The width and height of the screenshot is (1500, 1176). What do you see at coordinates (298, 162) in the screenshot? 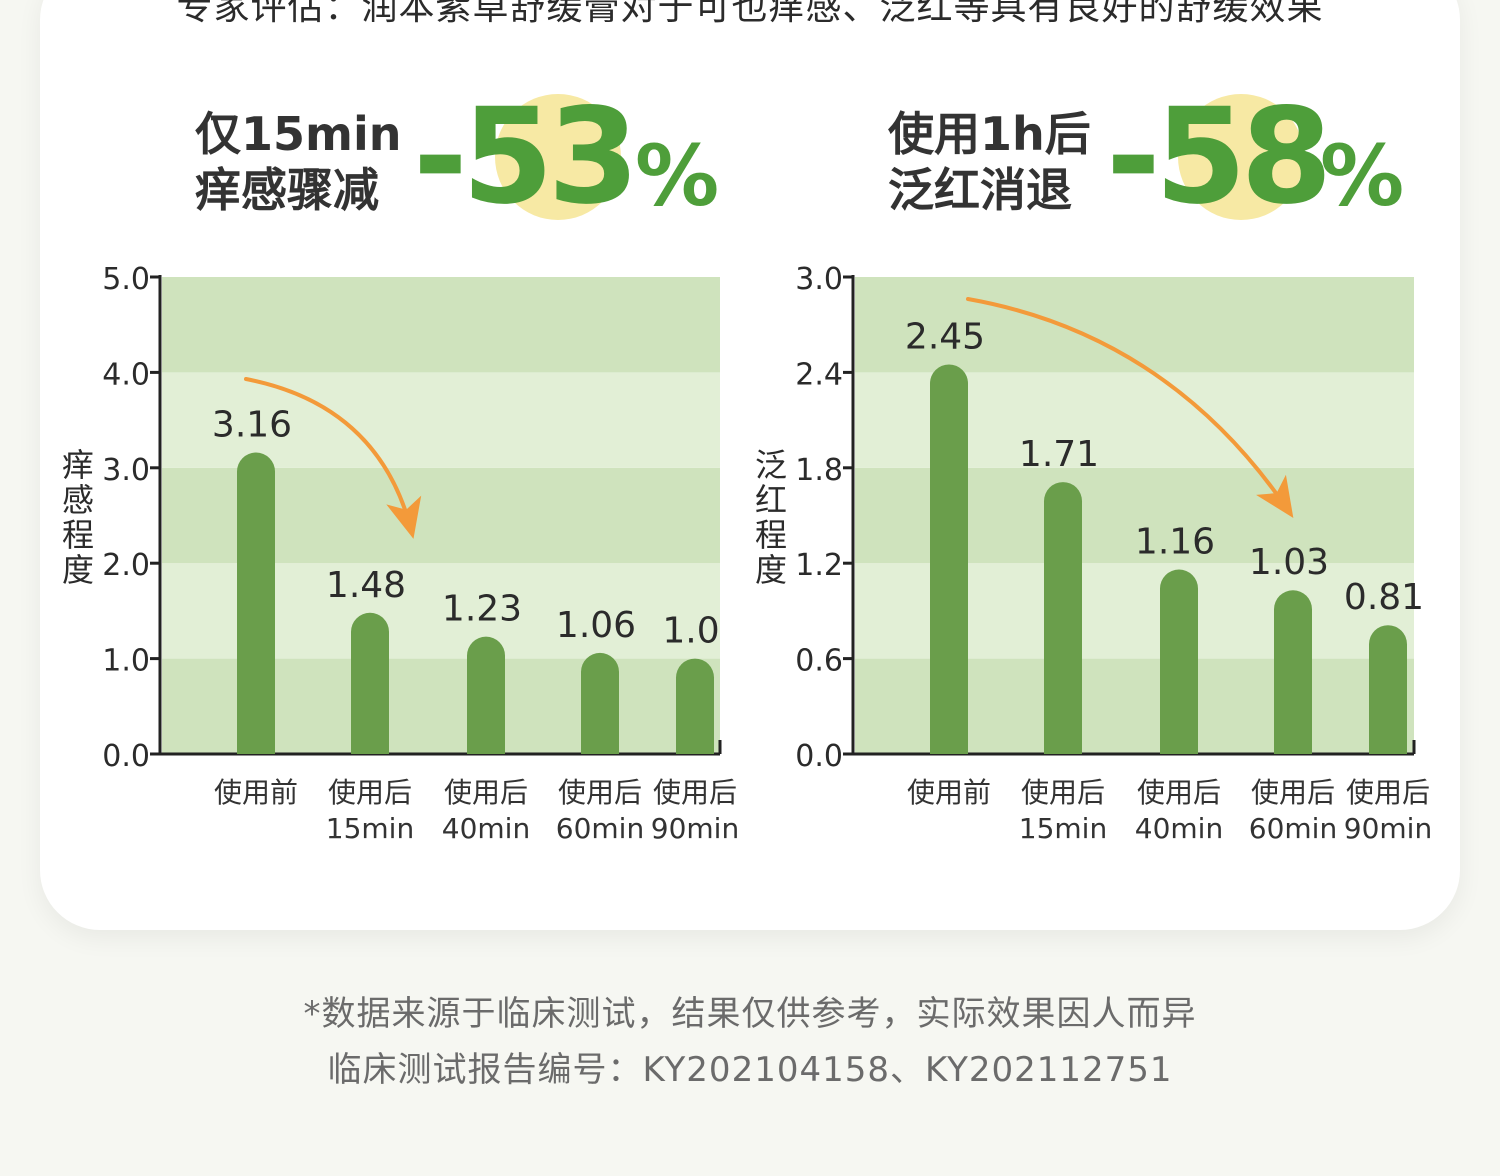
I see `headline-left-text: 仅15min 痒感骤减` at bounding box center [298, 162].